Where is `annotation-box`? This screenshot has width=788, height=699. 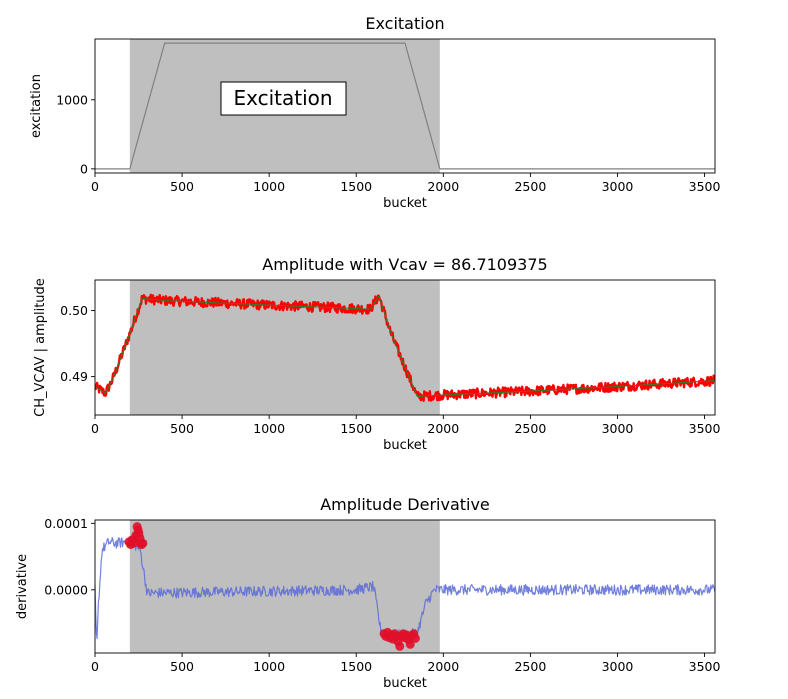
annotation-box is located at coordinates (283, 98).